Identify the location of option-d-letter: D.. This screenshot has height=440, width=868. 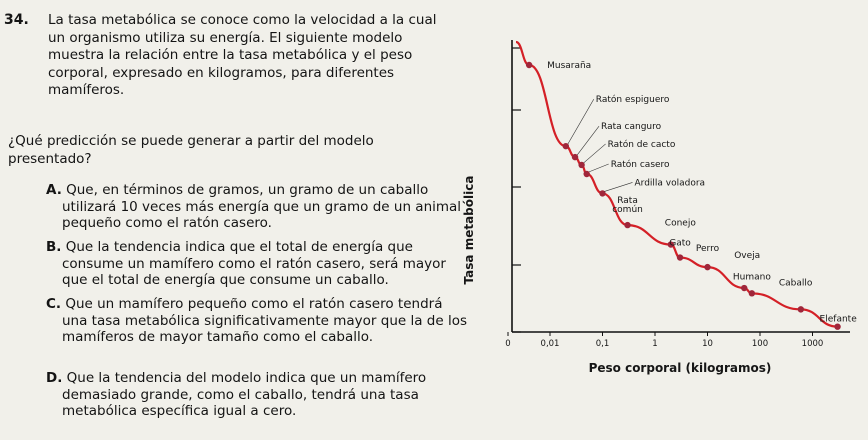
(54, 378).